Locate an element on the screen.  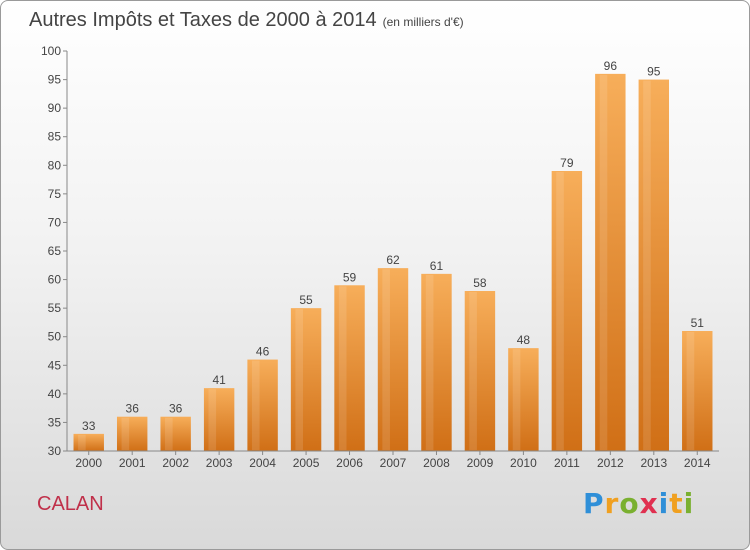
x-tick-label: 2014 is located at coordinates (697, 463).